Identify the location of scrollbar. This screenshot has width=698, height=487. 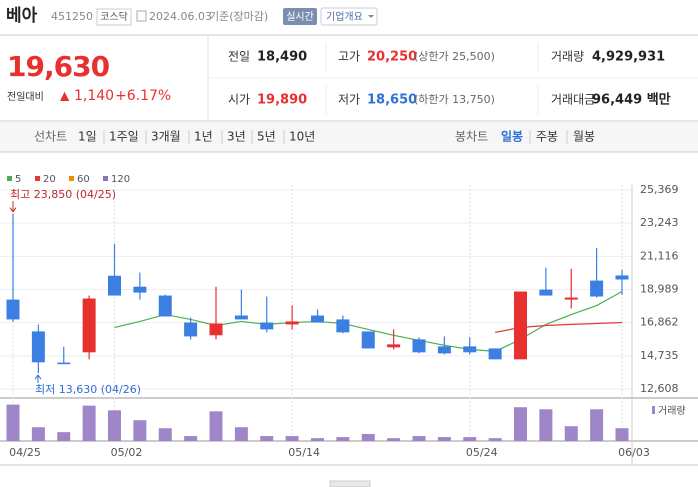
(350, 483).